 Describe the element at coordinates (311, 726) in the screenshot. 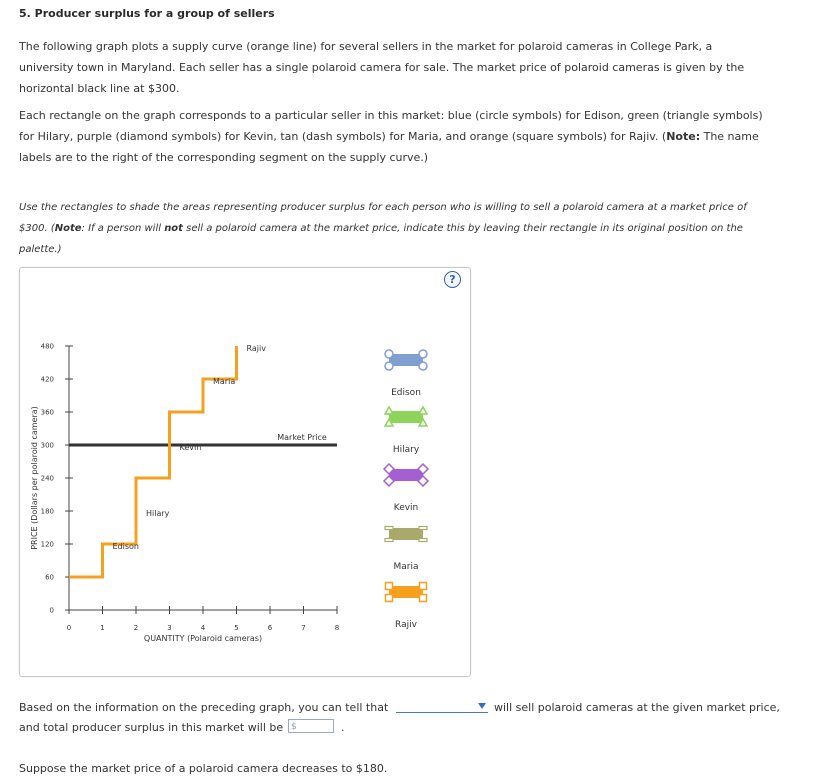

I see `producer-surplus-input: $` at that location.